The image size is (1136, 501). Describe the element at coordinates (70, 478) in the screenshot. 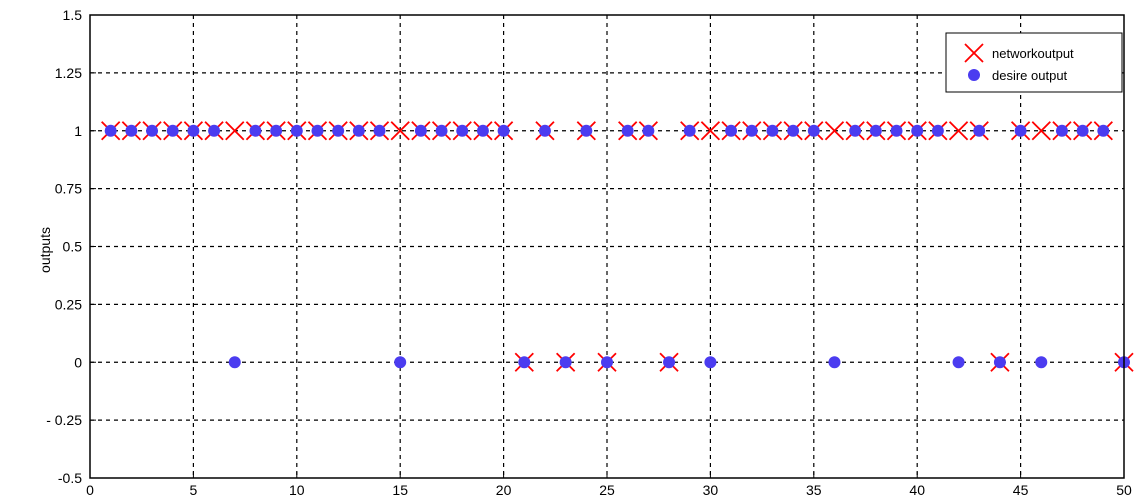

I see `y-tick-label: -0.5` at that location.